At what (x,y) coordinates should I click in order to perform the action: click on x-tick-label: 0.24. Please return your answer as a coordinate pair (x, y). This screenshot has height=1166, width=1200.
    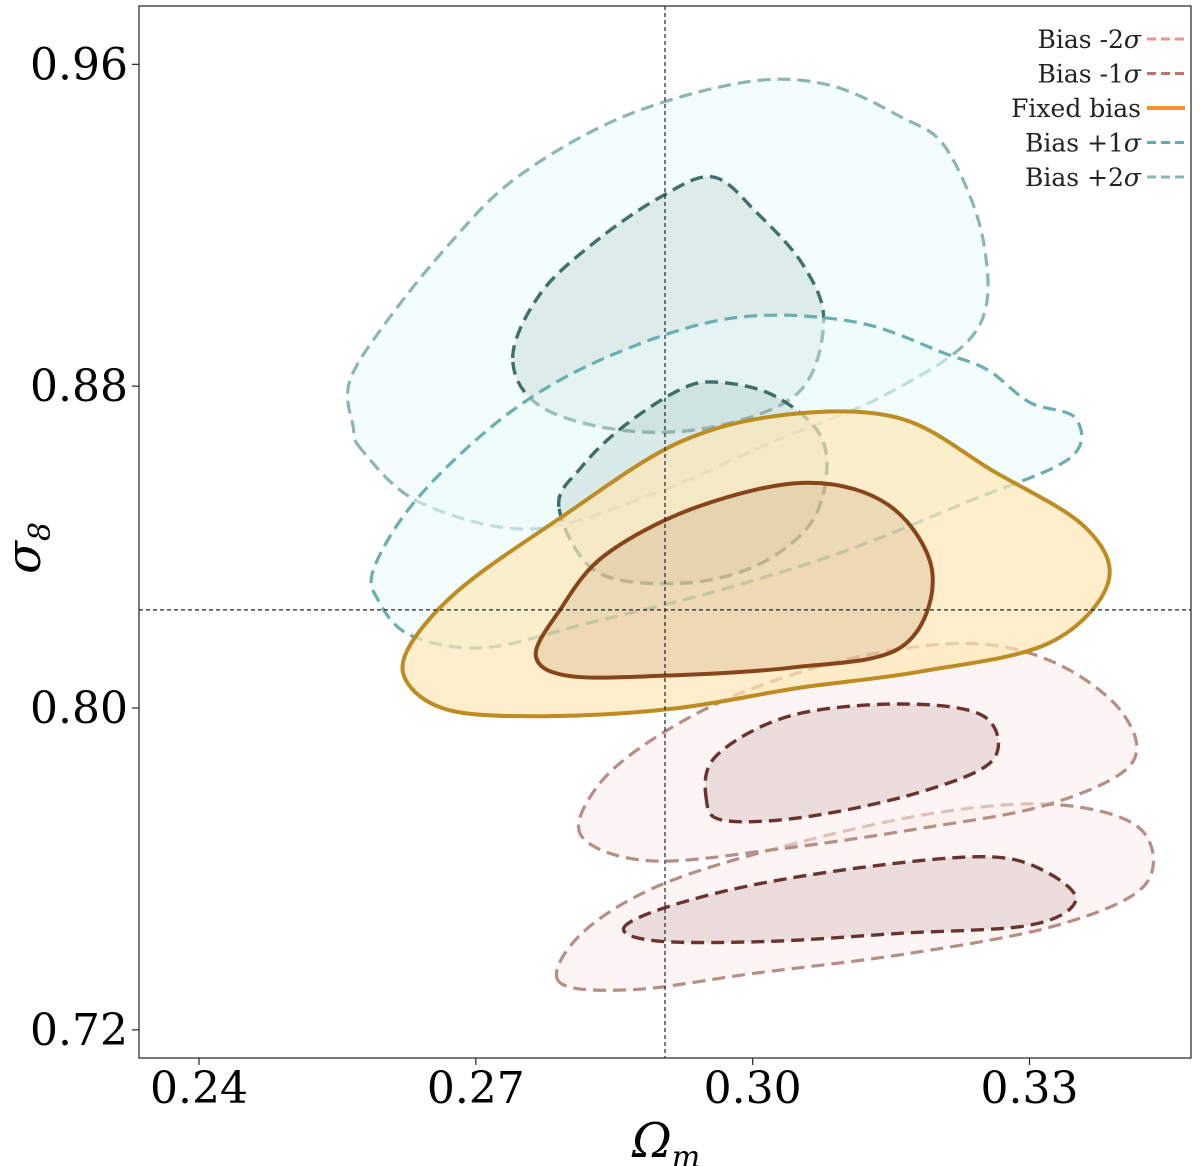
    Looking at the image, I should click on (199, 1088).